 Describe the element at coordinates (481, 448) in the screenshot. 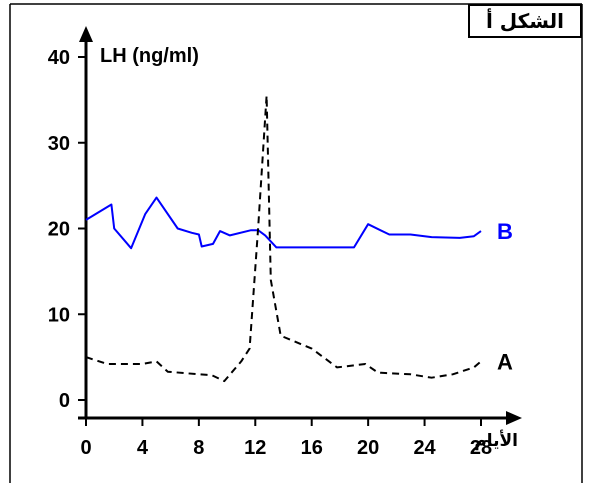

I see `x-tick-label-28: 28` at that location.